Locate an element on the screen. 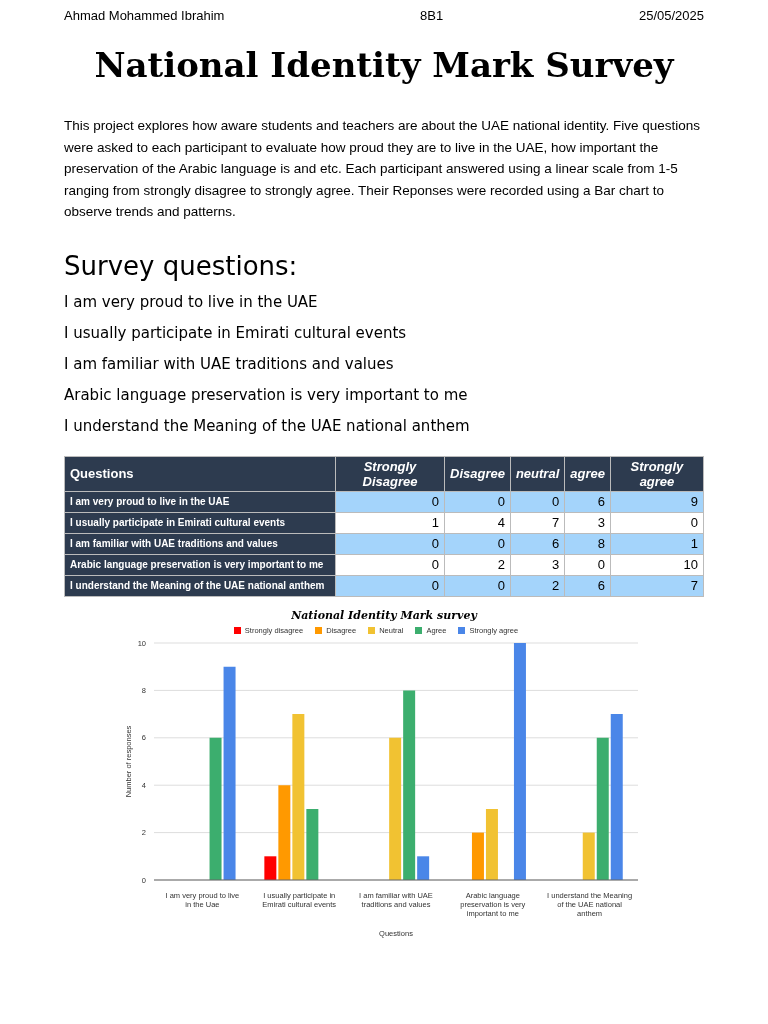 Image resolution: width=768 pixels, height=1024 pixels. text: Questions is located at coordinates (200, 473).